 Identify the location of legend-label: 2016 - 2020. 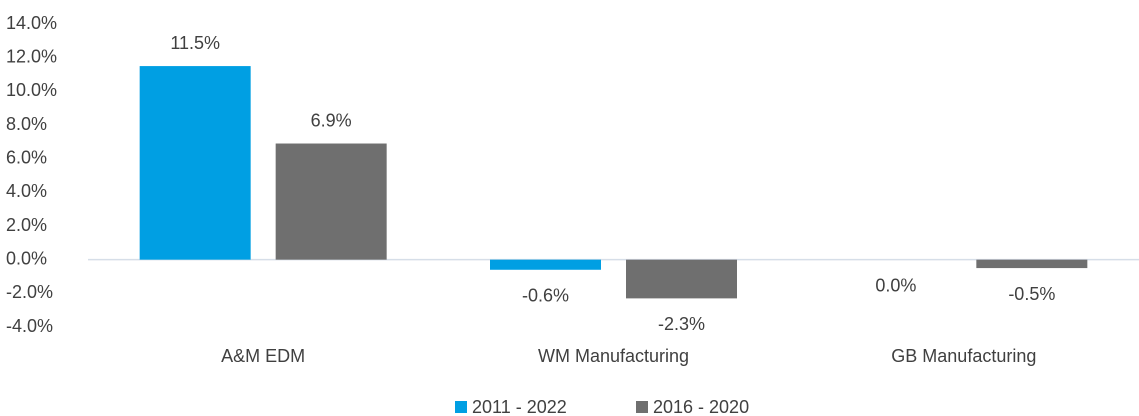
(701, 406).